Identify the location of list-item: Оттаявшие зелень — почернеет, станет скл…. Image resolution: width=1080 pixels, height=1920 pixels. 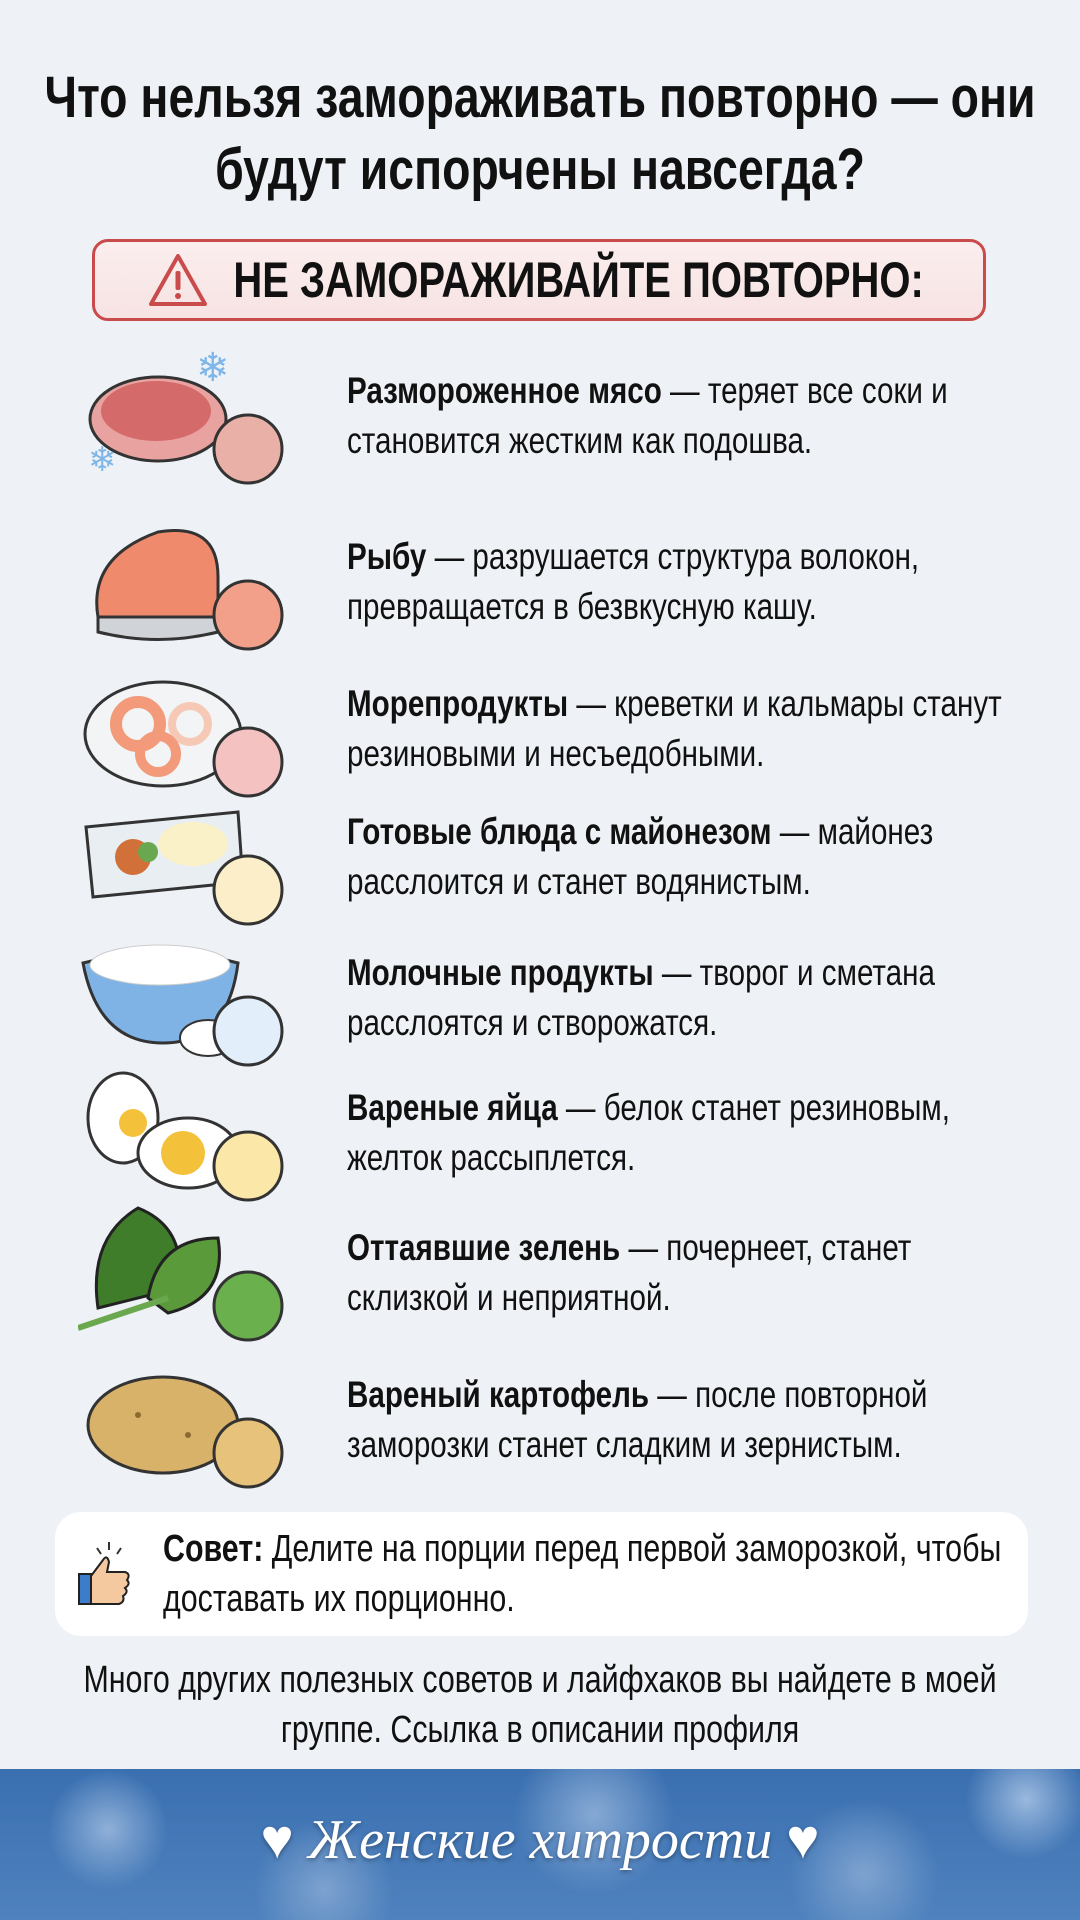
(540, 1273).